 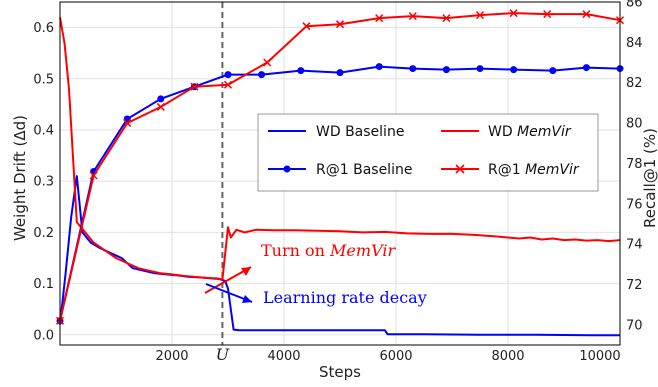 What do you see at coordinates (634, 83) in the screenshot?
I see `y-right-tick-label: 82` at bounding box center [634, 83].